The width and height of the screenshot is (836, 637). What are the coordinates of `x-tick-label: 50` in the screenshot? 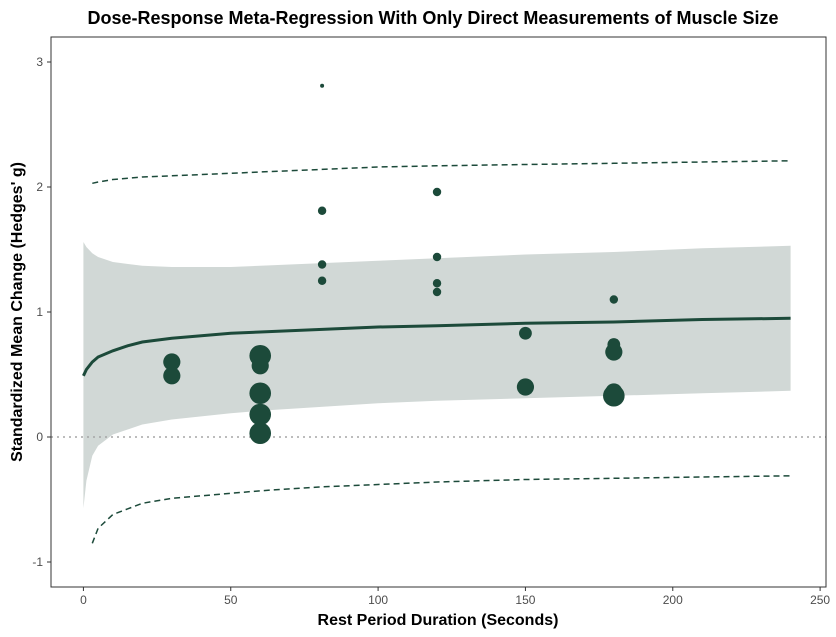 It's located at (231, 600).